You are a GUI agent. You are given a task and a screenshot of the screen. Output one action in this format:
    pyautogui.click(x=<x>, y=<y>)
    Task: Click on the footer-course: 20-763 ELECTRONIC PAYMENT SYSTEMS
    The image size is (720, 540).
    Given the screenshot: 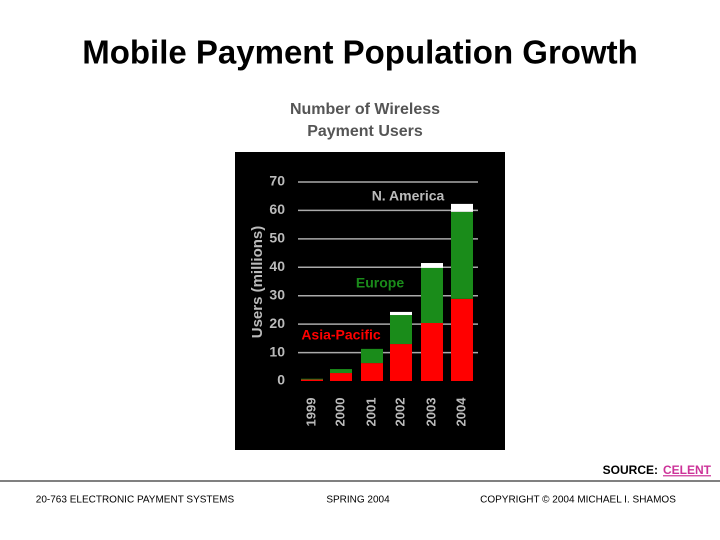 What is the action you would take?
    pyautogui.click(x=135, y=500)
    